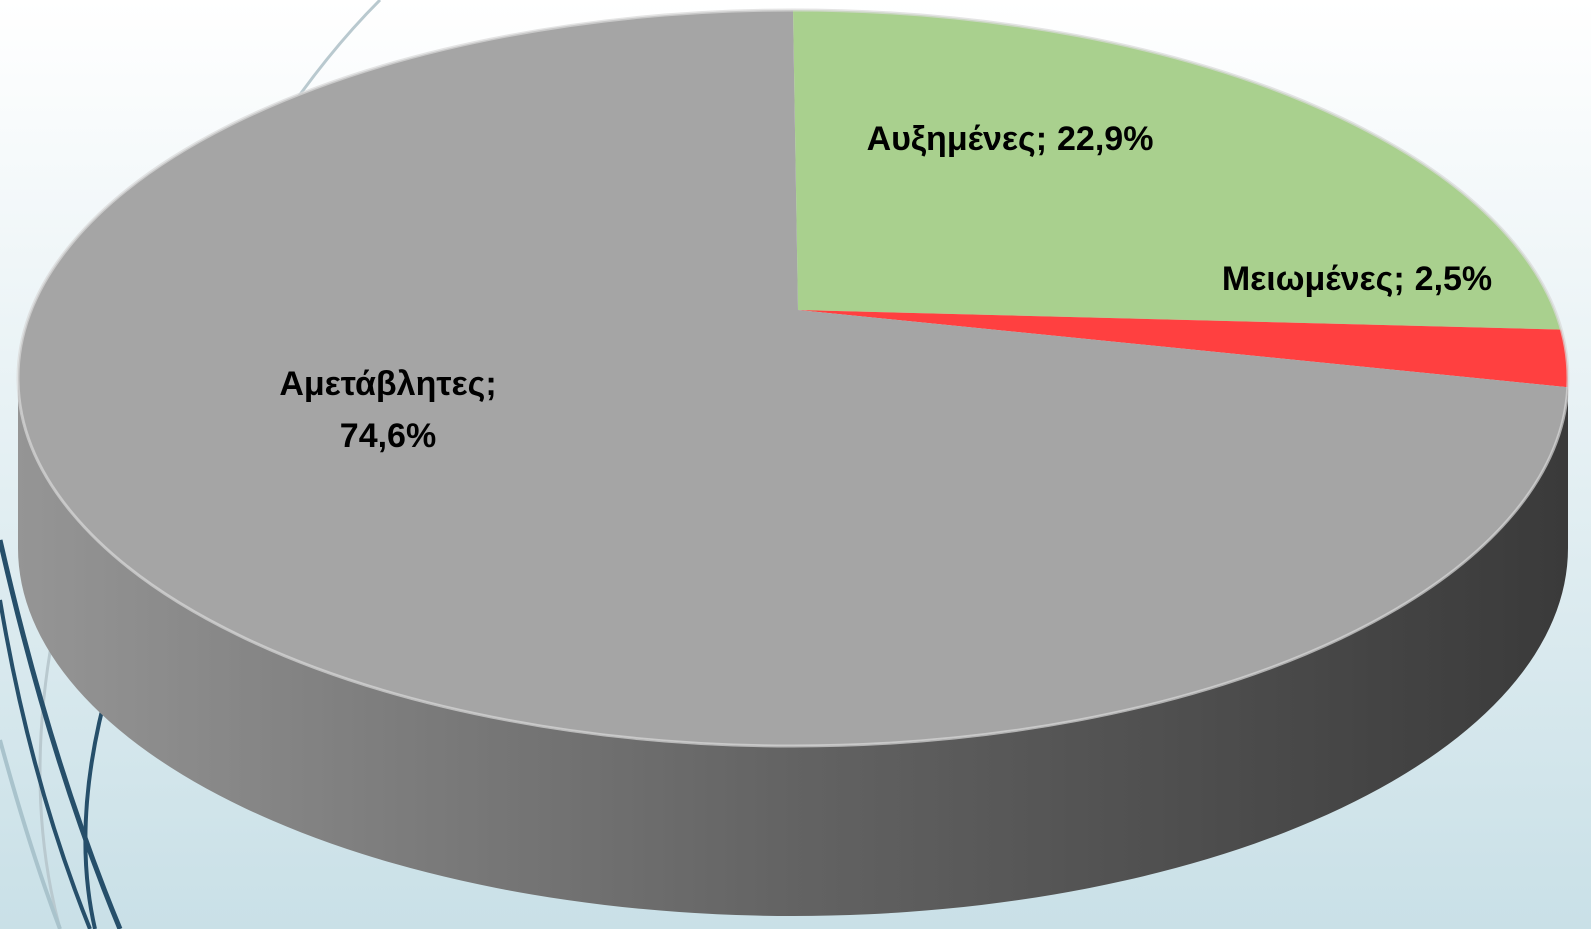 The image size is (1591, 929). What do you see at coordinates (388, 436) in the screenshot?
I see `value-label: 74,6%` at bounding box center [388, 436].